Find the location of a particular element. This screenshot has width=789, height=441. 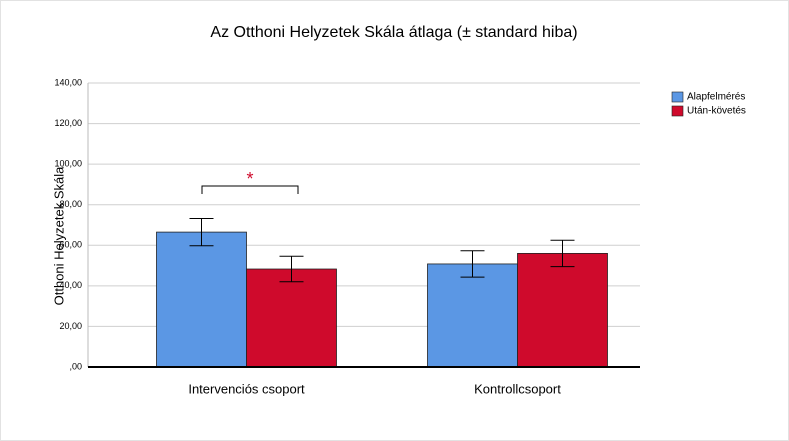

y-tick-label: 140,00 is located at coordinates (68, 82).